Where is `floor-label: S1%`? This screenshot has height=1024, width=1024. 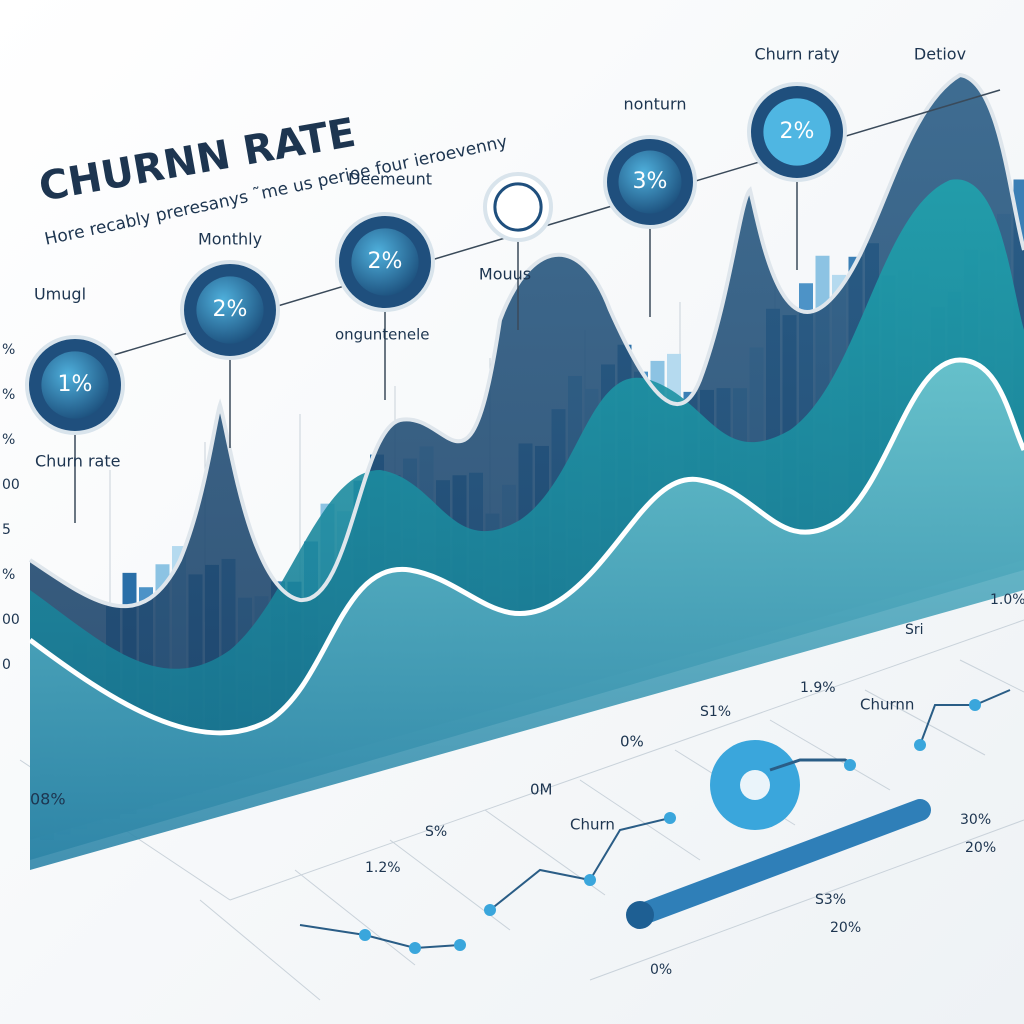
floor-label: S1% is located at coordinates (715, 712).